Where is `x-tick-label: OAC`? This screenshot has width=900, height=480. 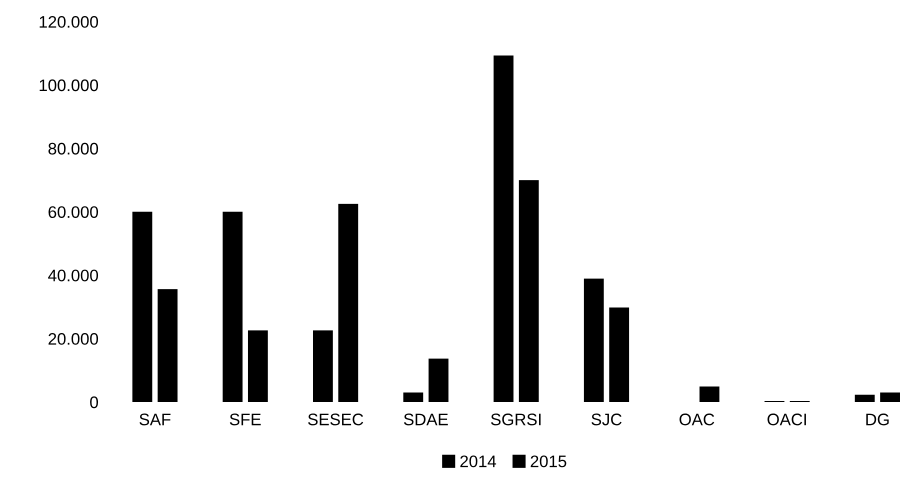 x-tick-label: OAC is located at coordinates (697, 420).